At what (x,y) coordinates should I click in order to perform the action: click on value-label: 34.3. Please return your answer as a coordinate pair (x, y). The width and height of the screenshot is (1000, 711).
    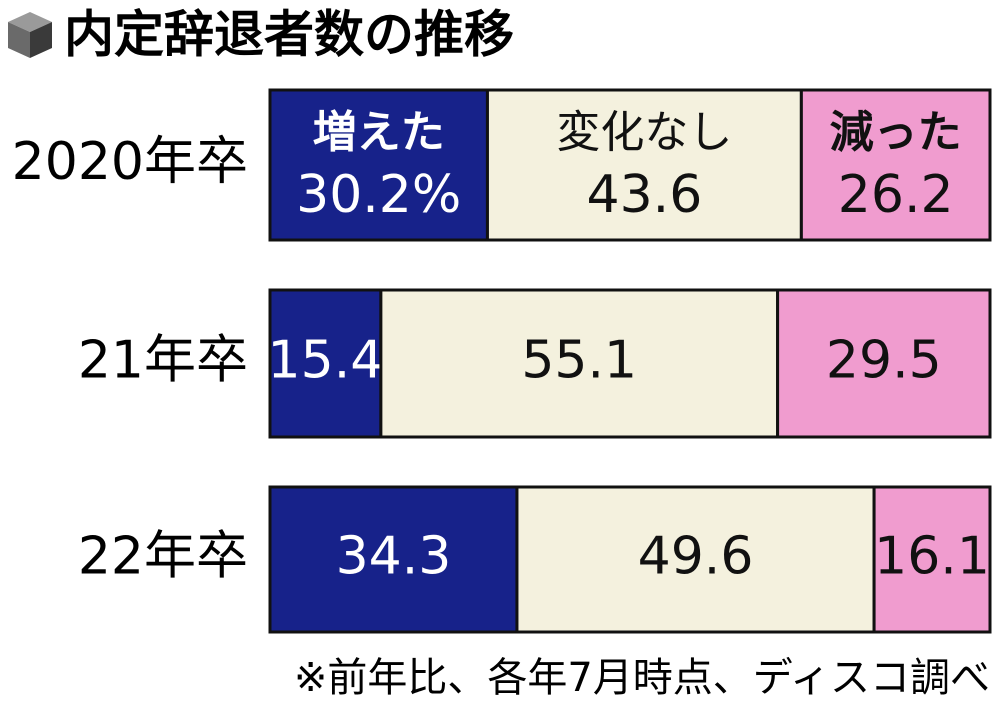
    Looking at the image, I should click on (394, 557).